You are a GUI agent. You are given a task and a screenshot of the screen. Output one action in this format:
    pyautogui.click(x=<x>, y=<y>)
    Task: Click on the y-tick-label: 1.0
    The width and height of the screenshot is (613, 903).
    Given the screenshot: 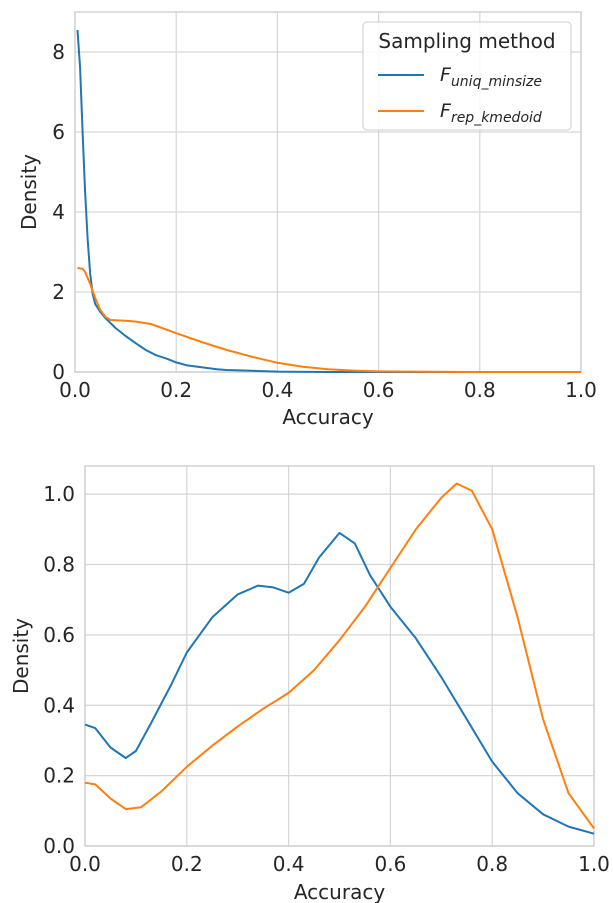 What is the action you would take?
    pyautogui.click(x=59, y=494)
    